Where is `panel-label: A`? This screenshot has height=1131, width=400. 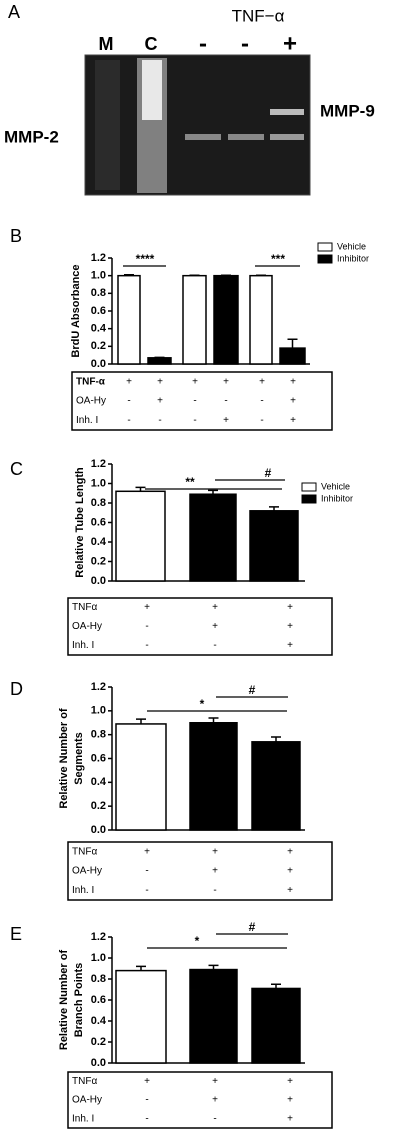 panel-label: A is located at coordinates (14, 12).